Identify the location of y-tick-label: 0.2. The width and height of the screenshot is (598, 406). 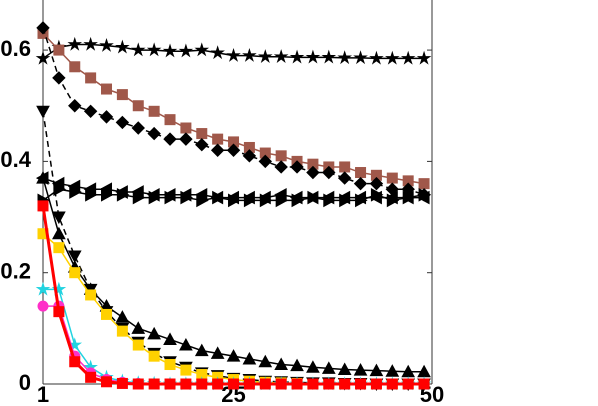
(15, 271).